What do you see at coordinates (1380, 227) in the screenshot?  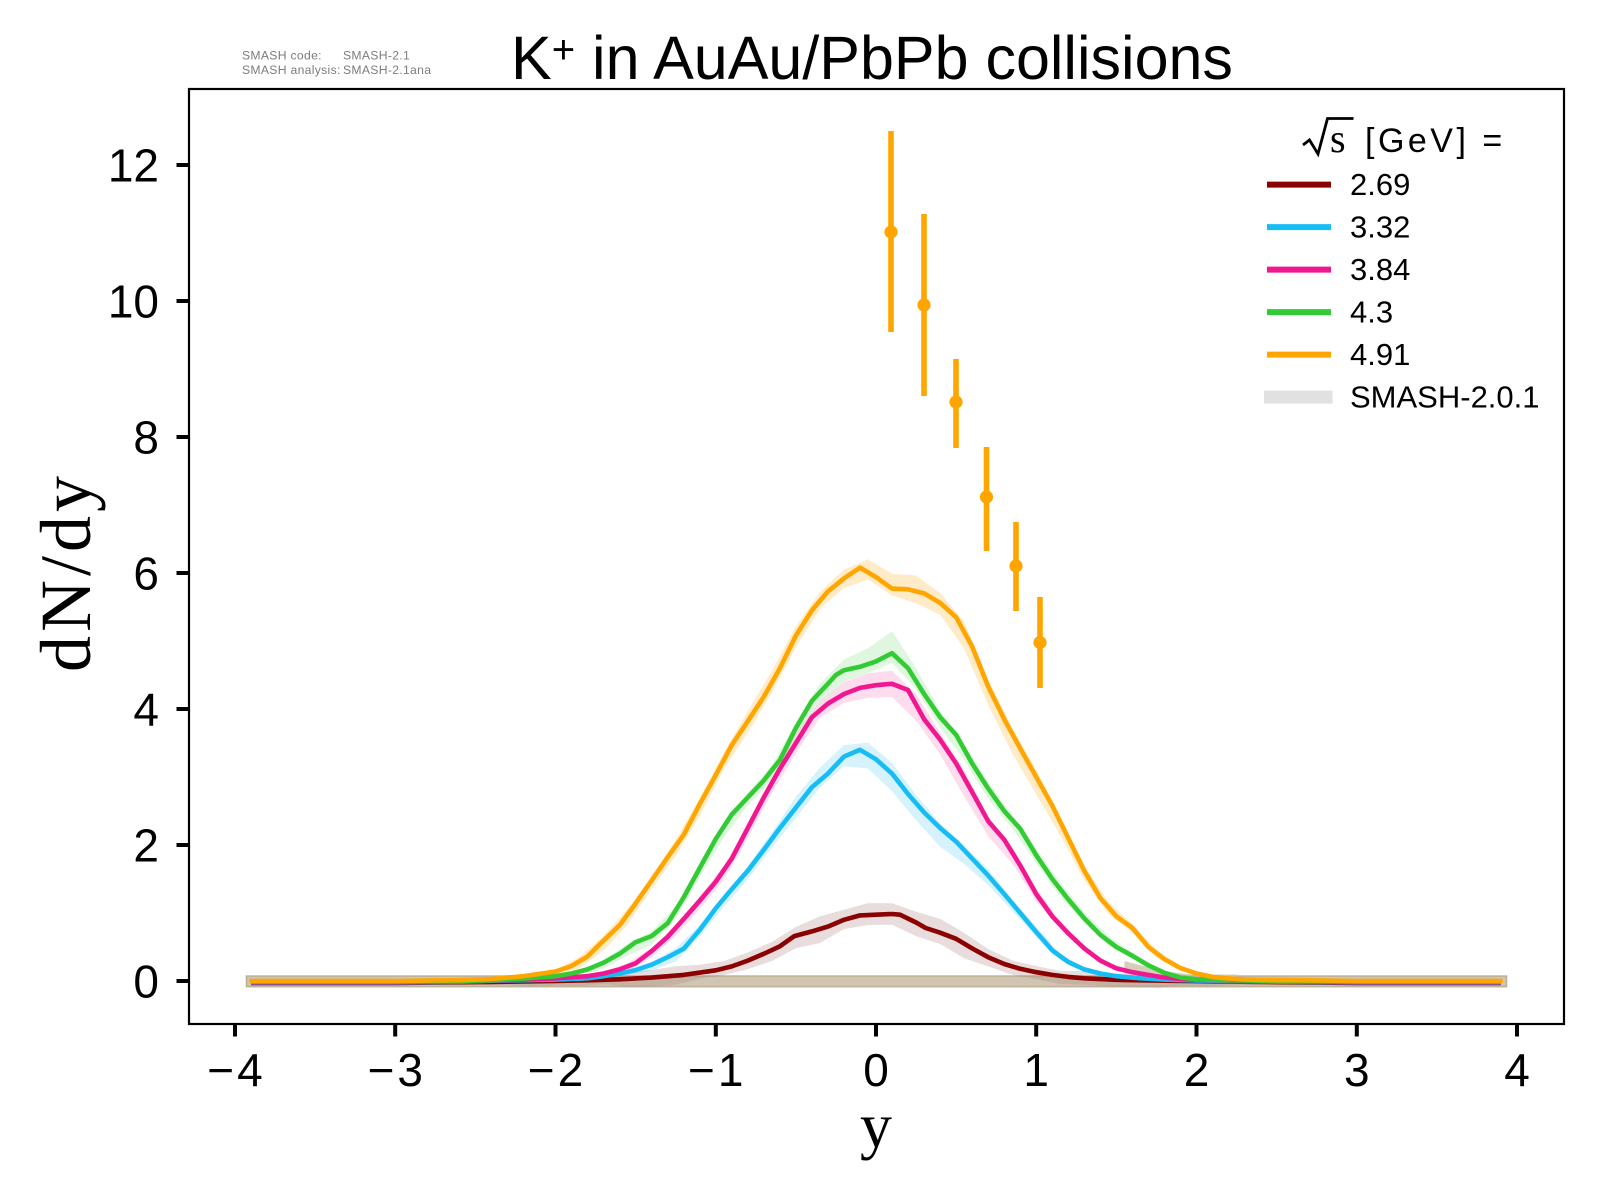 I see `svg-text: 3.32` at bounding box center [1380, 227].